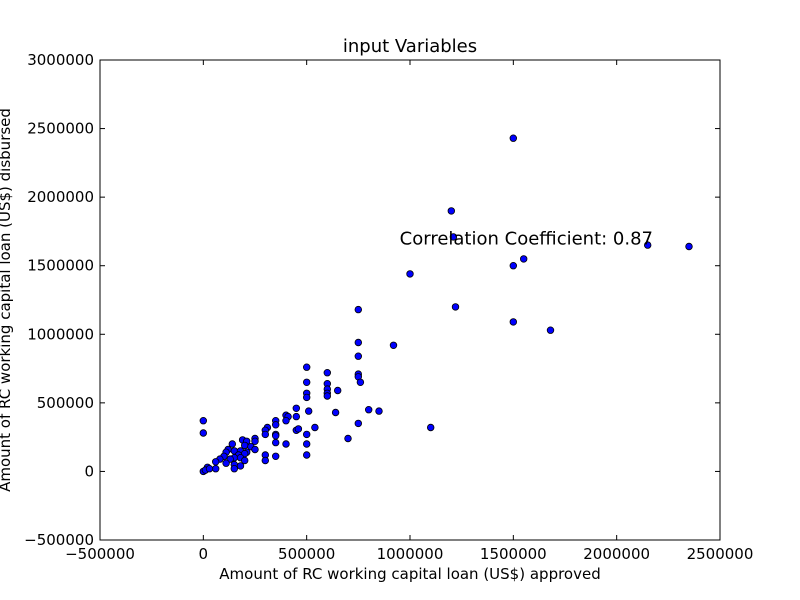 The image size is (800, 600). Describe the element at coordinates (60, 266) in the screenshot. I see `y-tick-label: 1500000` at that location.